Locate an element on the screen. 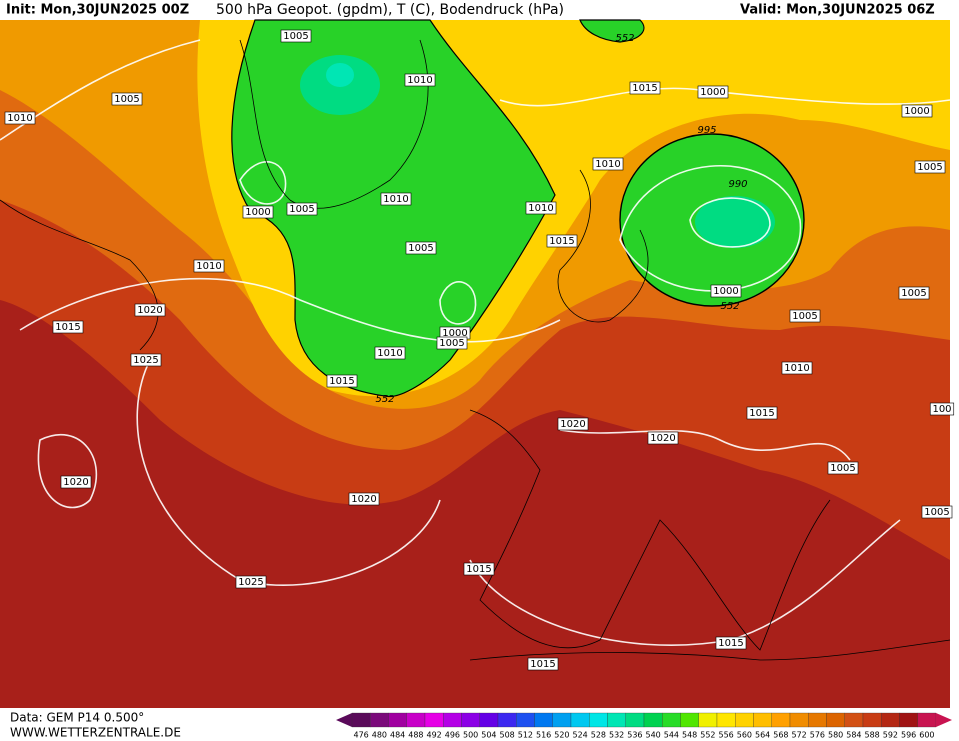 This screenshot has height=741, width=959. colorbar-tick-label: 596 is located at coordinates (908, 735).